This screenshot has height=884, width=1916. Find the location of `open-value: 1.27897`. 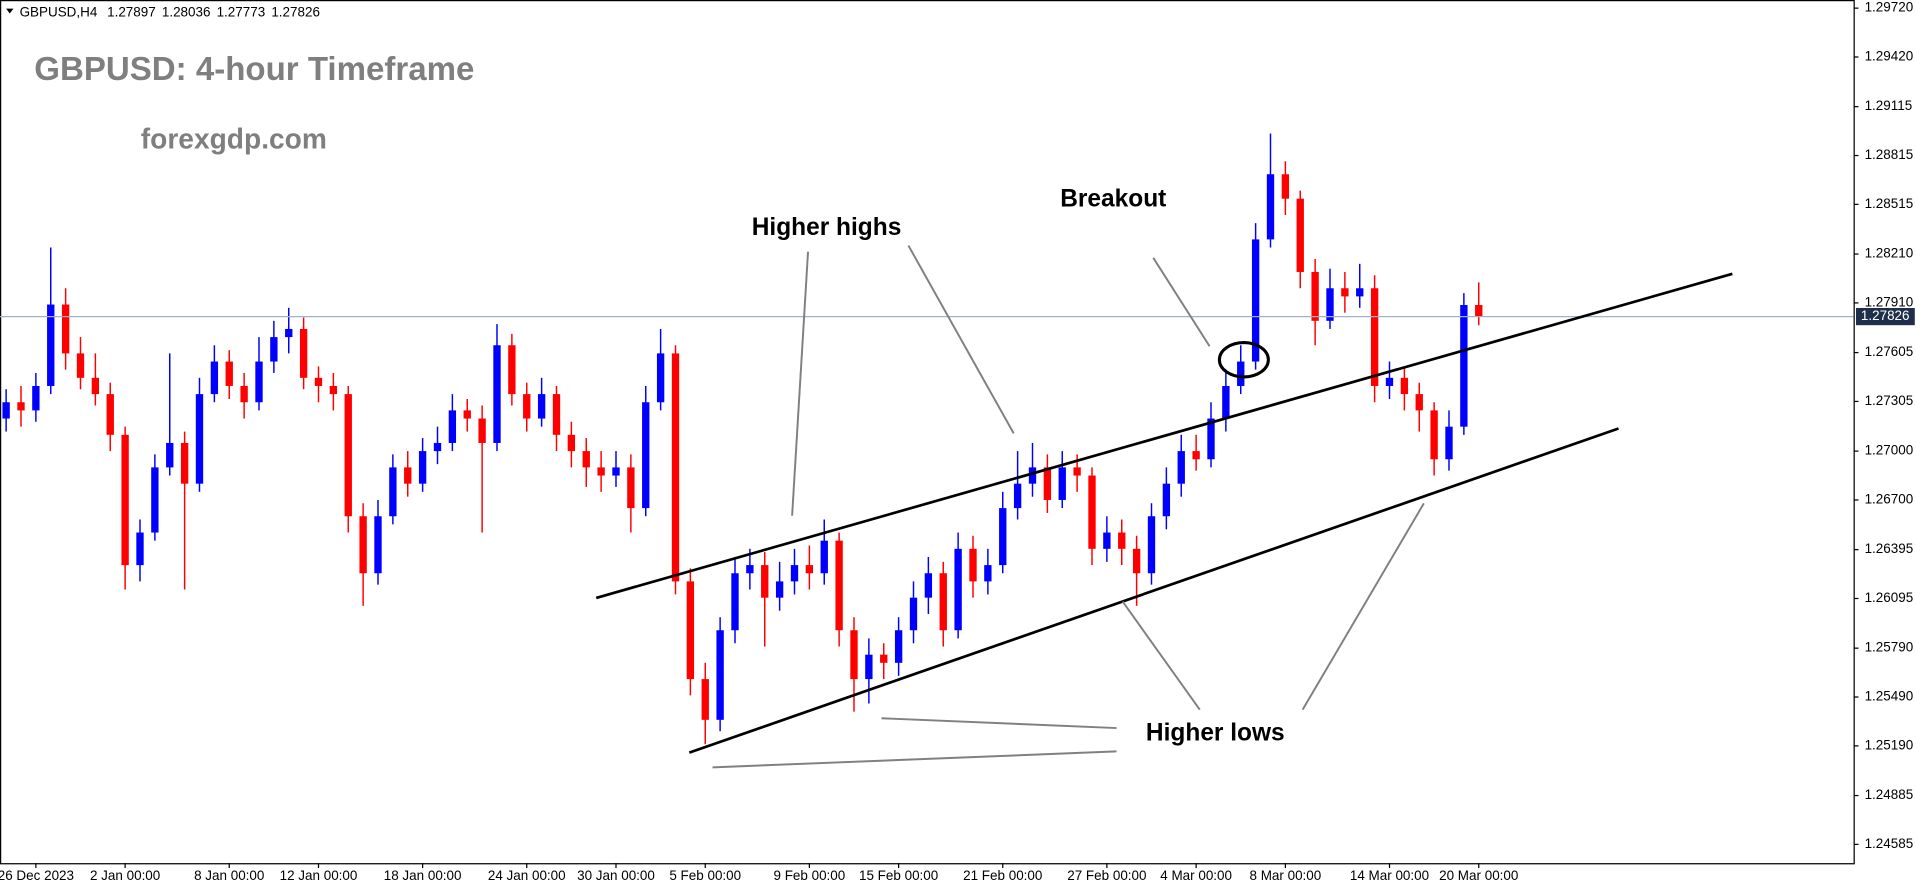

open-value: 1.27897 is located at coordinates (131, 11).